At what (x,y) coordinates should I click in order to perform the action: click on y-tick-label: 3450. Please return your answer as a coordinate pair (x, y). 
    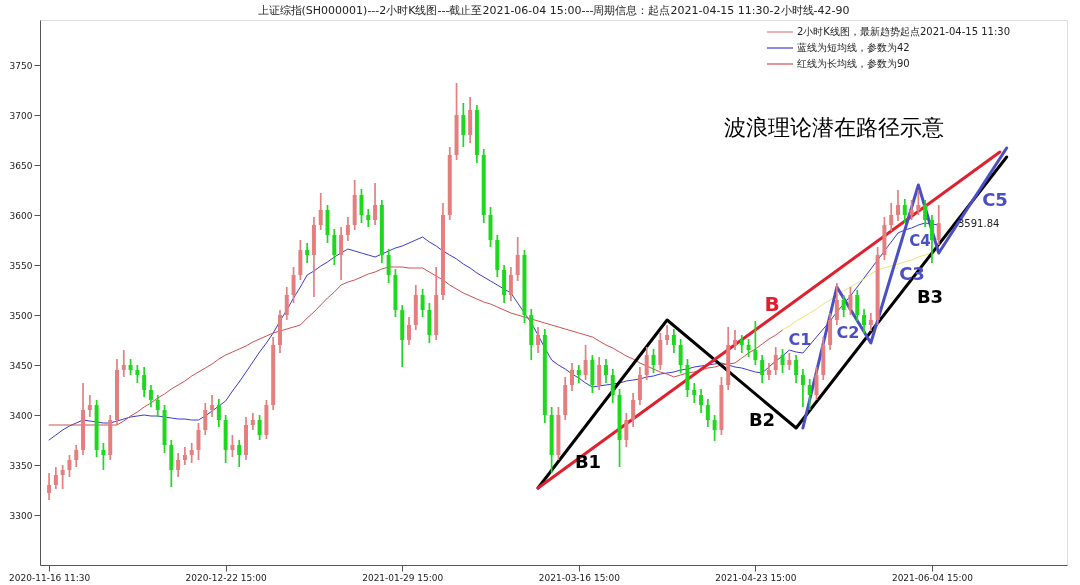
    Looking at the image, I should click on (21, 365).